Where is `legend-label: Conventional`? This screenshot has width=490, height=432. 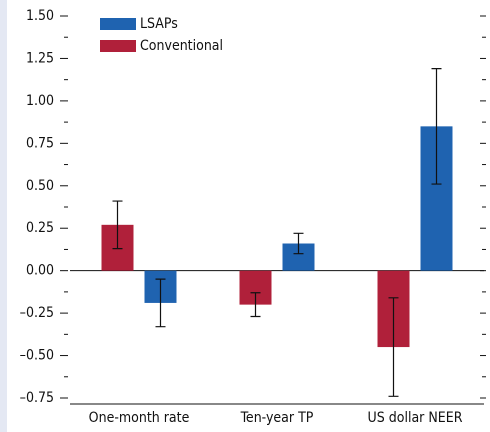
legend-label: Conventional is located at coordinates (181, 46).